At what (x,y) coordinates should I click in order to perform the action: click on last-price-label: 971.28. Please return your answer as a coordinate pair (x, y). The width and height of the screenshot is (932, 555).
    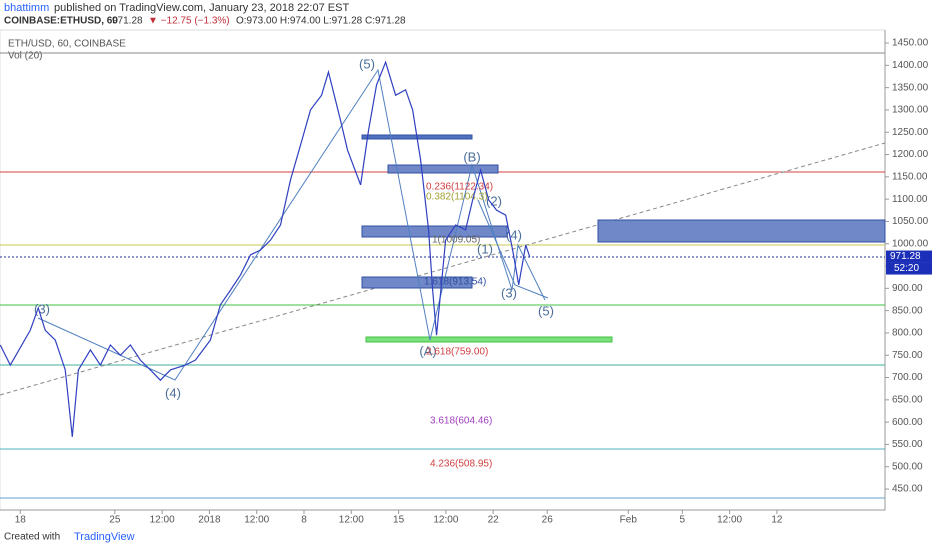
    Looking at the image, I should click on (905, 256).